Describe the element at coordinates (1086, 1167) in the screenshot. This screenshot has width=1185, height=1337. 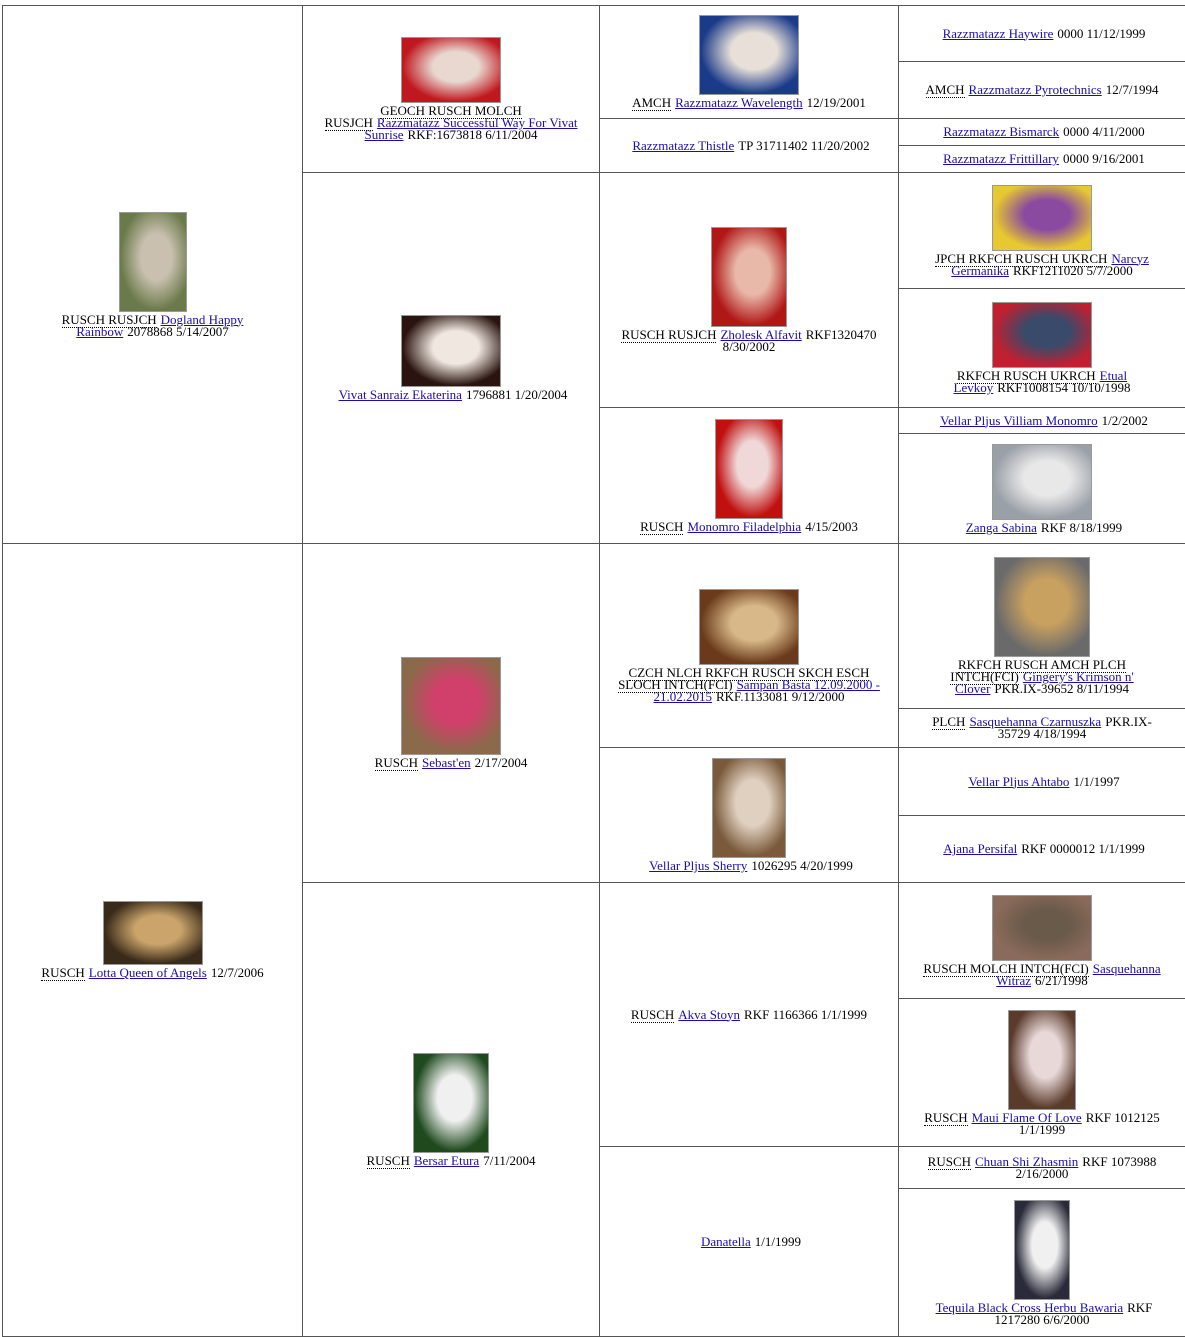
I see `dog-info: RKF 1073988 2/16/2000` at that location.